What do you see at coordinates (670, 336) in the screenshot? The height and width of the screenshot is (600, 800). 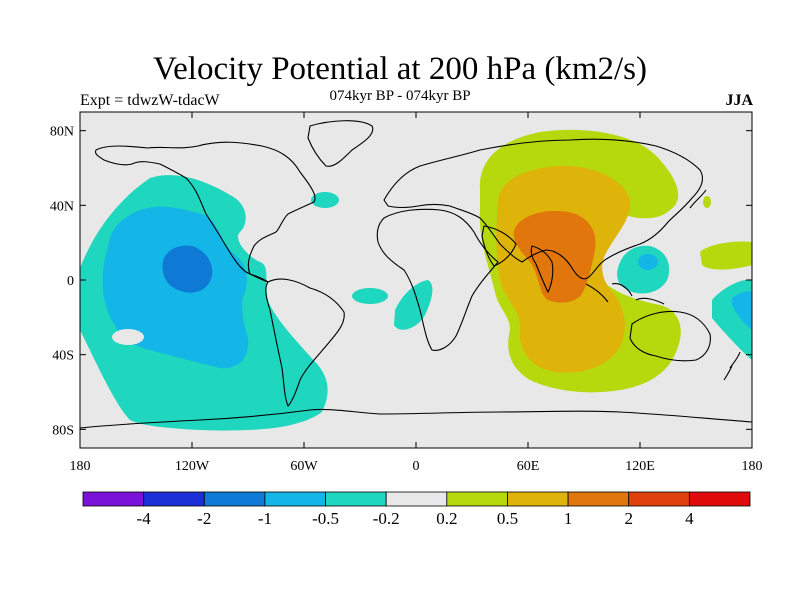 I see `coastline-australia` at bounding box center [670, 336].